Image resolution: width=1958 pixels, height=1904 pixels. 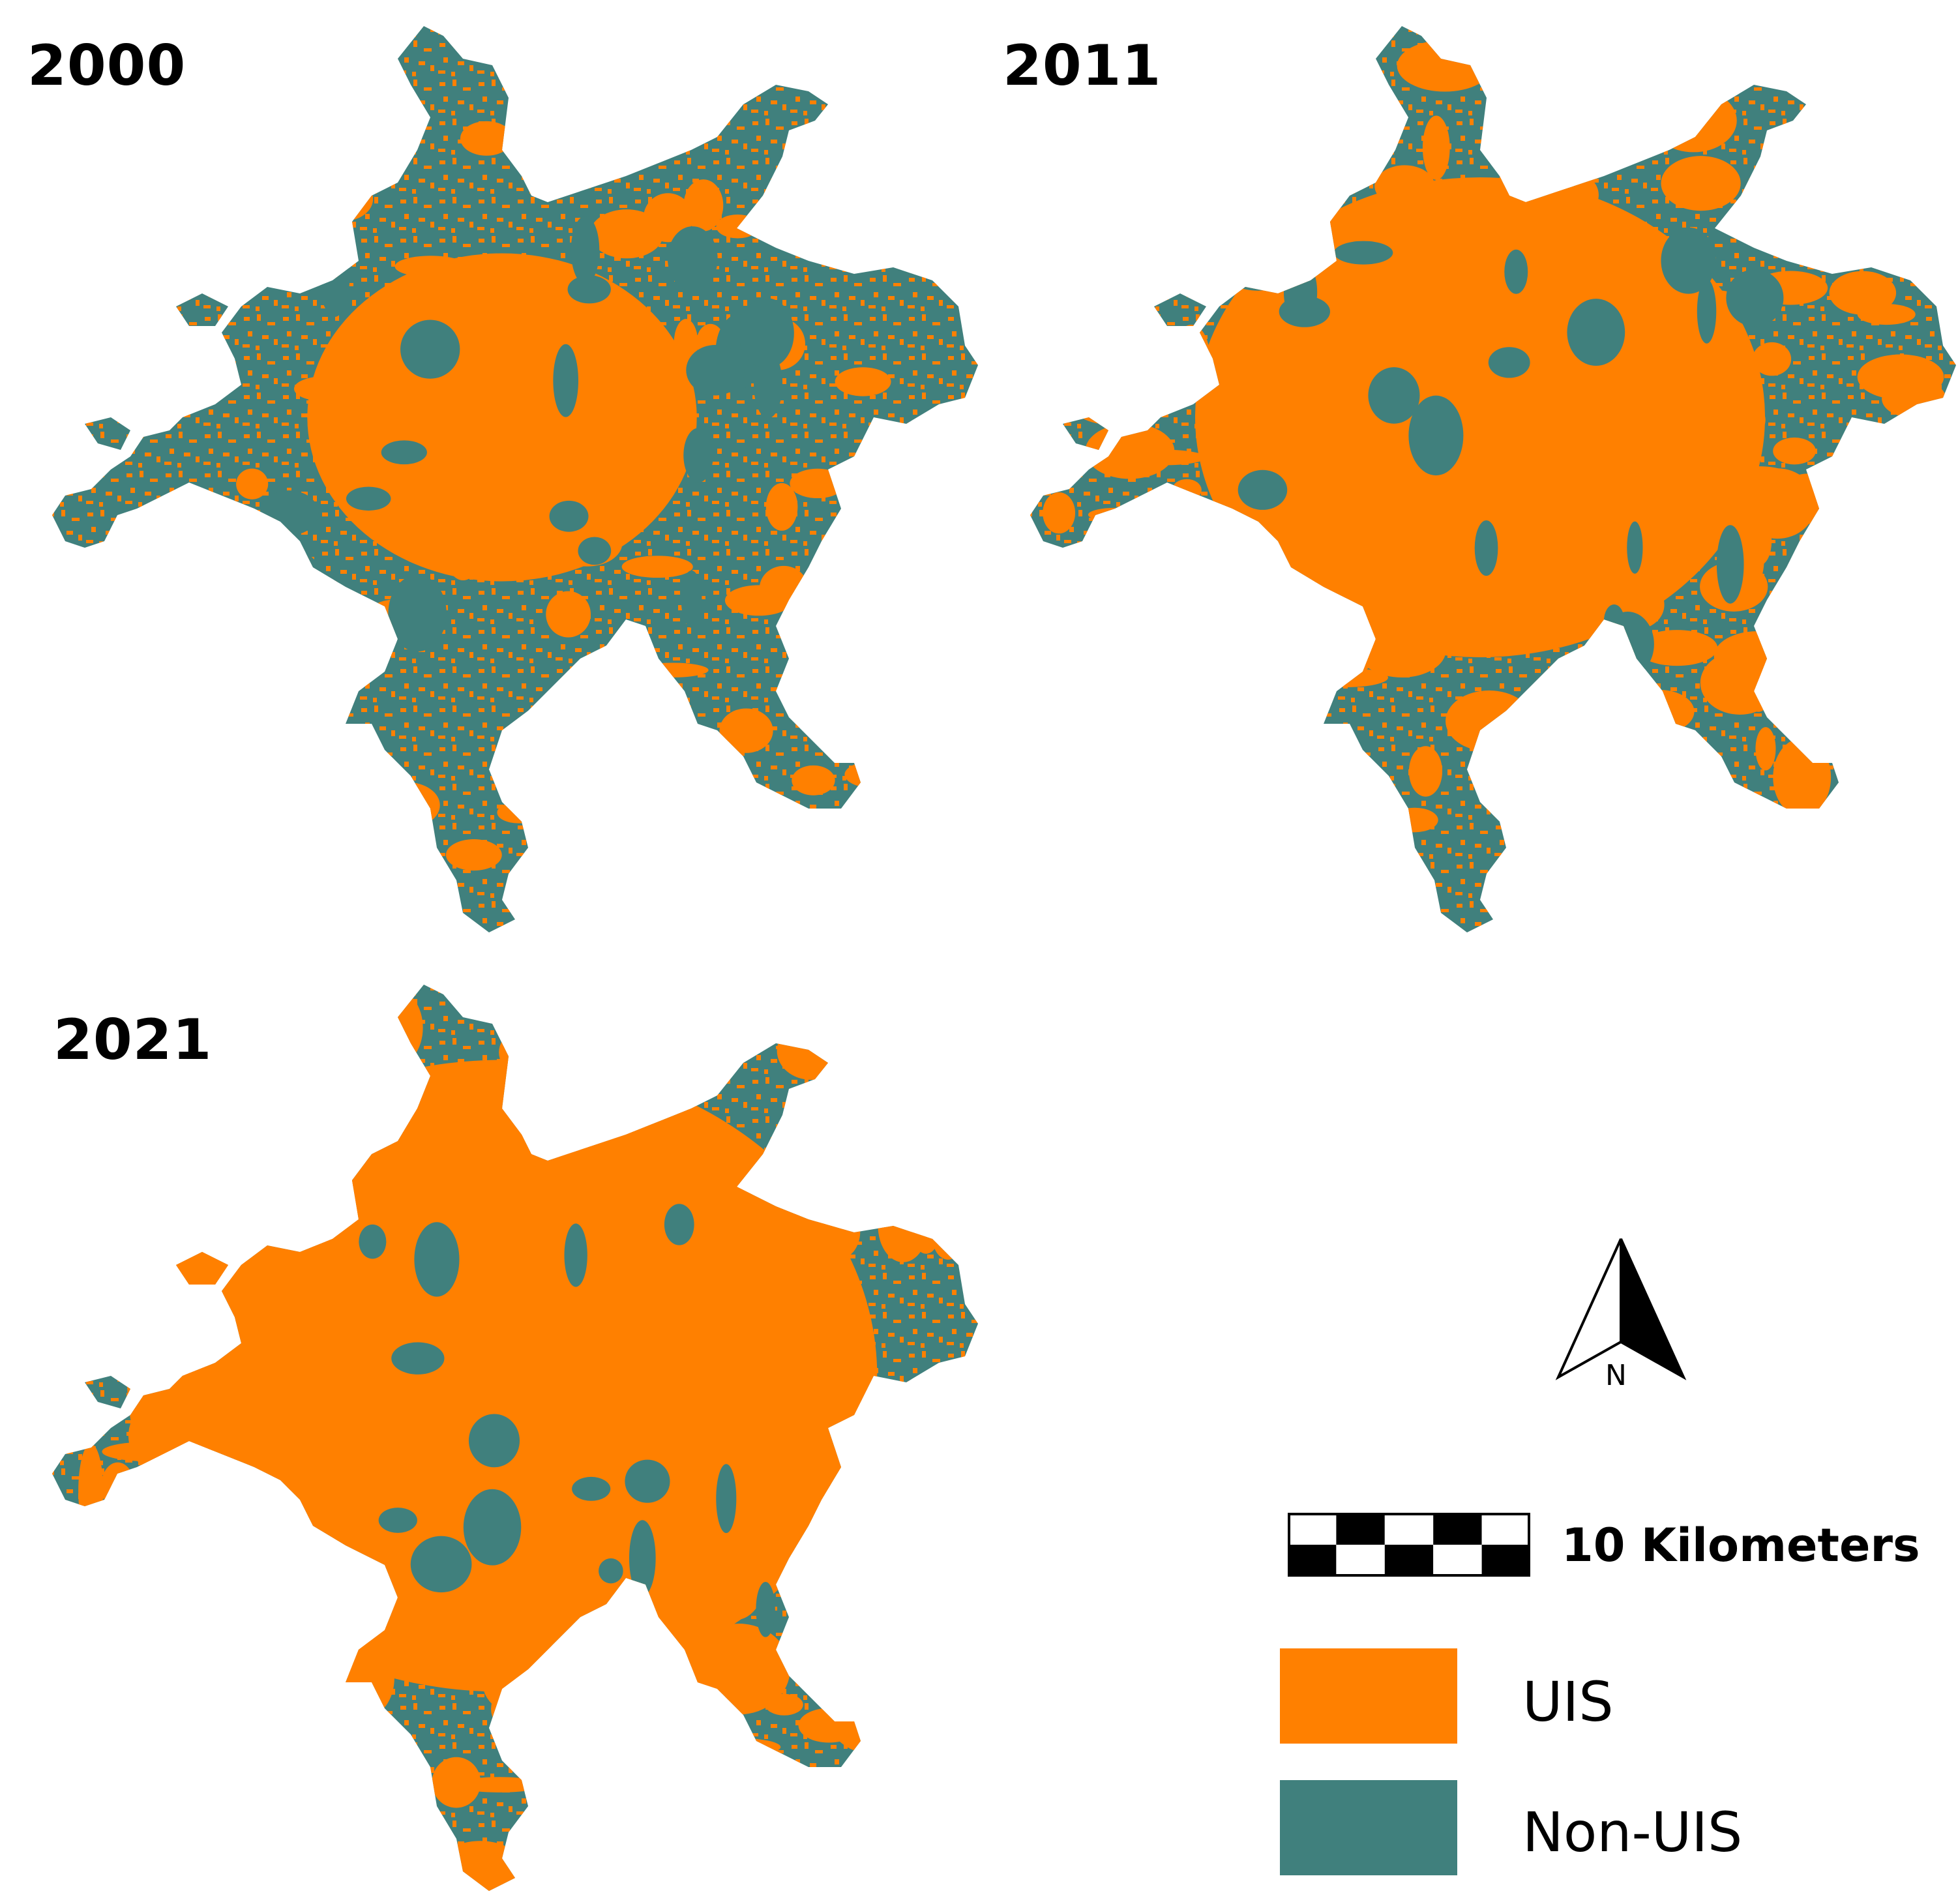 I want to click on panel-title-2000: 2000, so click(x=106, y=66).